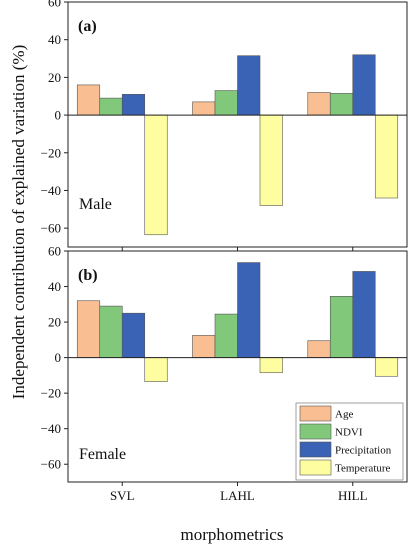  I want to click on x-tick-label: HILL, so click(353, 495).